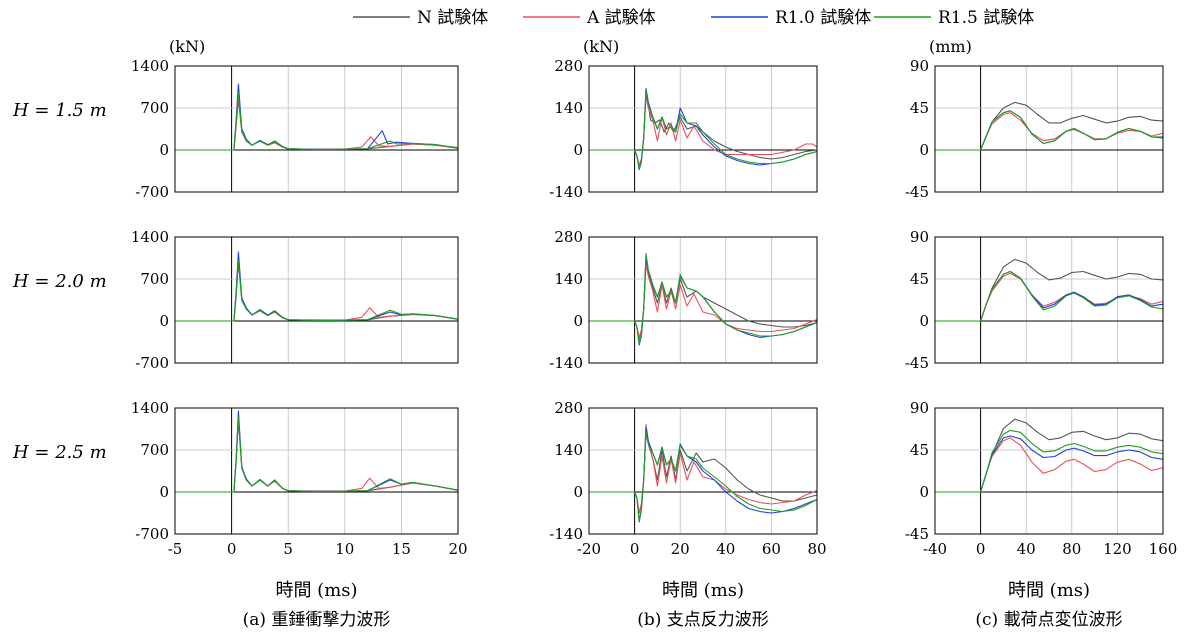  What do you see at coordinates (317, 620) in the screenshot?
I see `column-caption-0: (a) 重錘衝撃力波形` at bounding box center [317, 620].